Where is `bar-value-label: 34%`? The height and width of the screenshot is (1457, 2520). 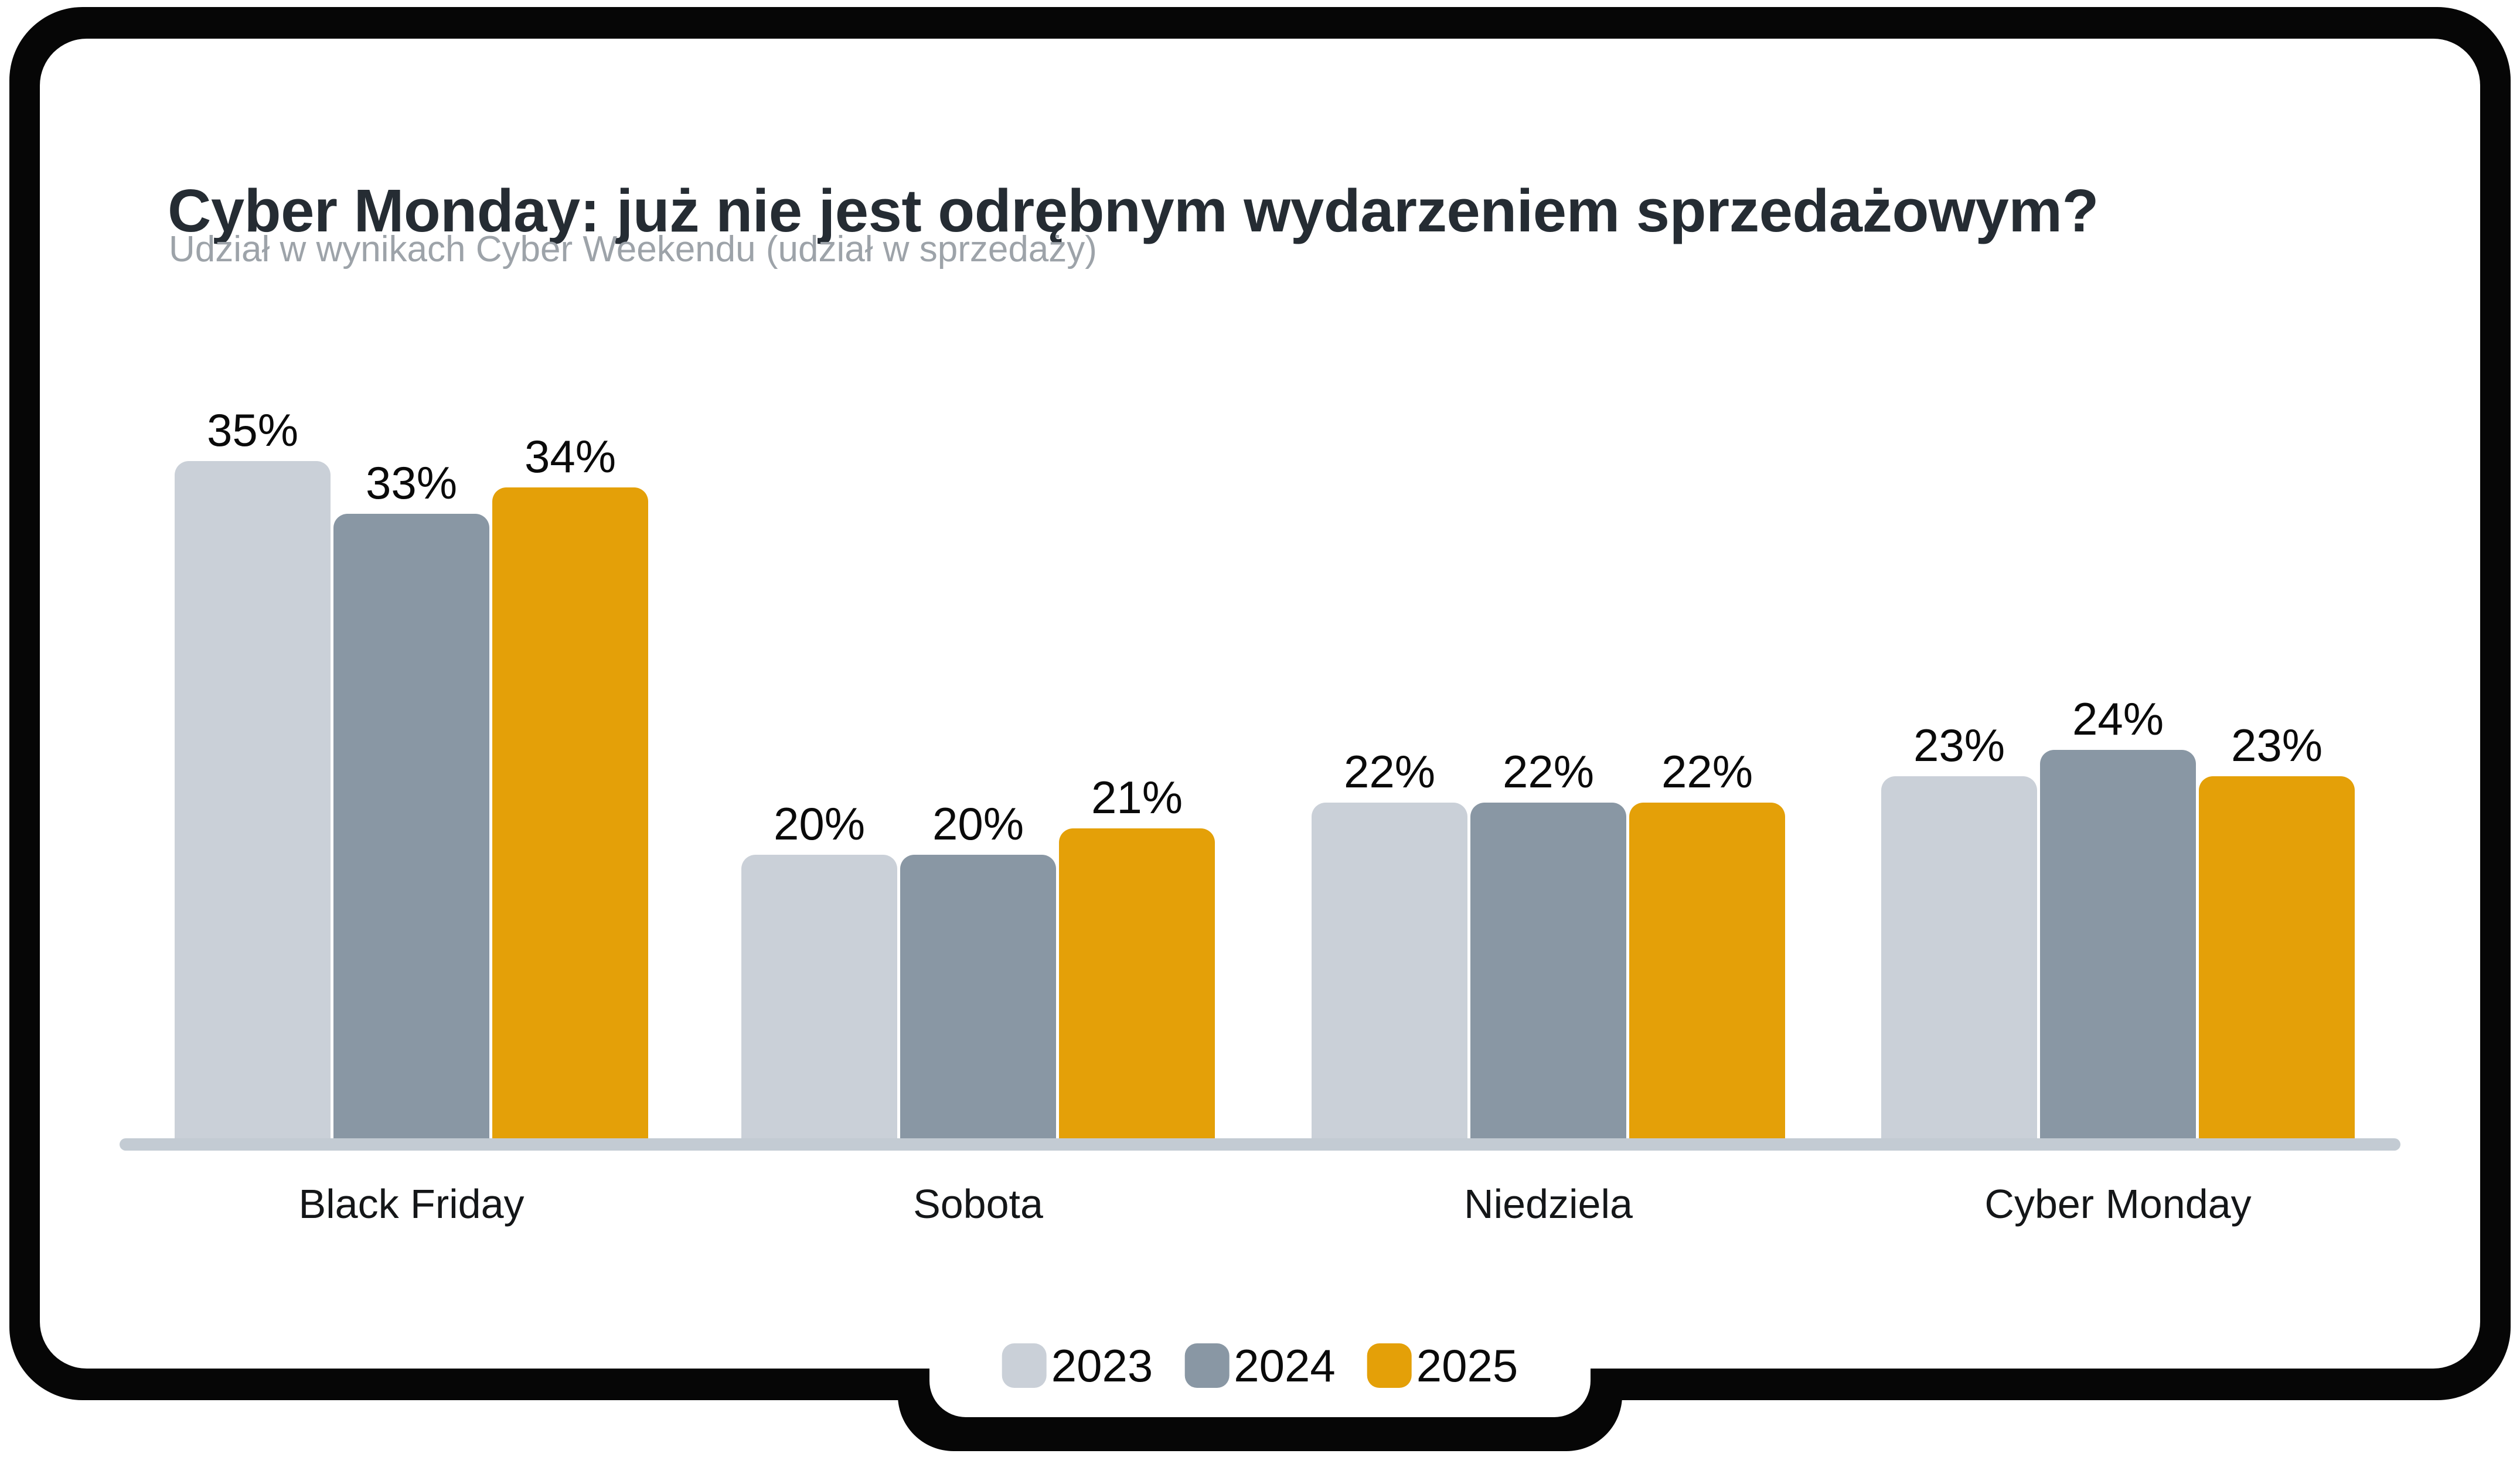
bar-value-label: 34% is located at coordinates (570, 456).